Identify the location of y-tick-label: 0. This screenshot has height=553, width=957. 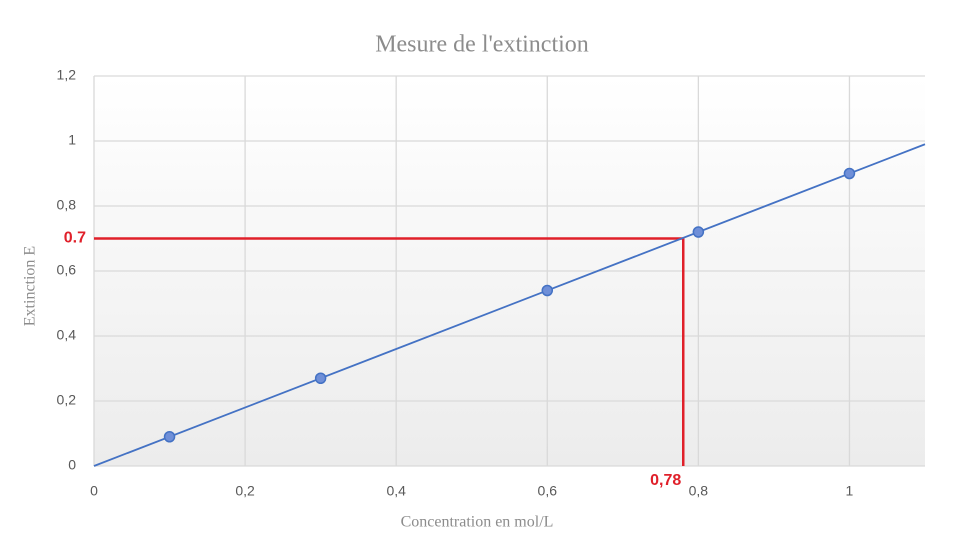
(72, 465).